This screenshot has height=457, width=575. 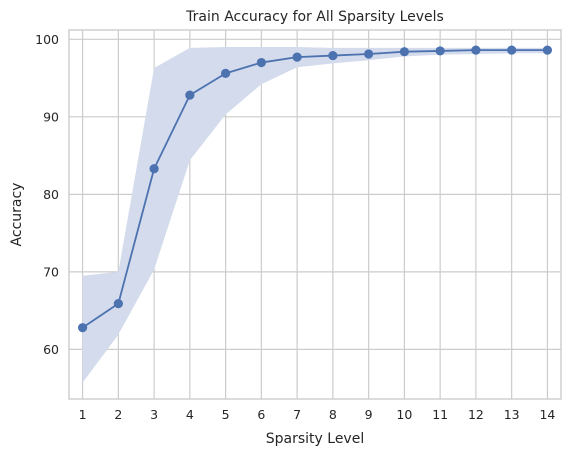 I want to click on x-tick-label: 6, so click(x=261, y=414).